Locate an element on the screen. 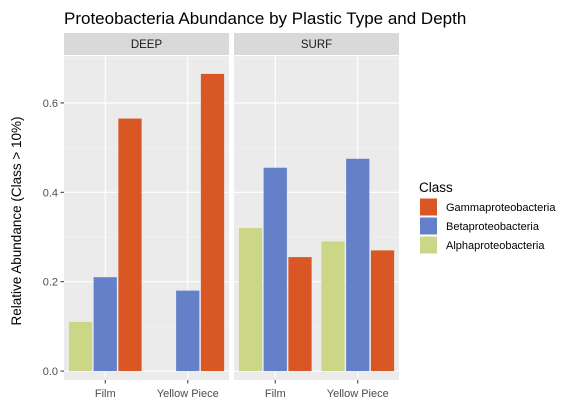  y-tick-label: 0.4 is located at coordinates (50, 193).